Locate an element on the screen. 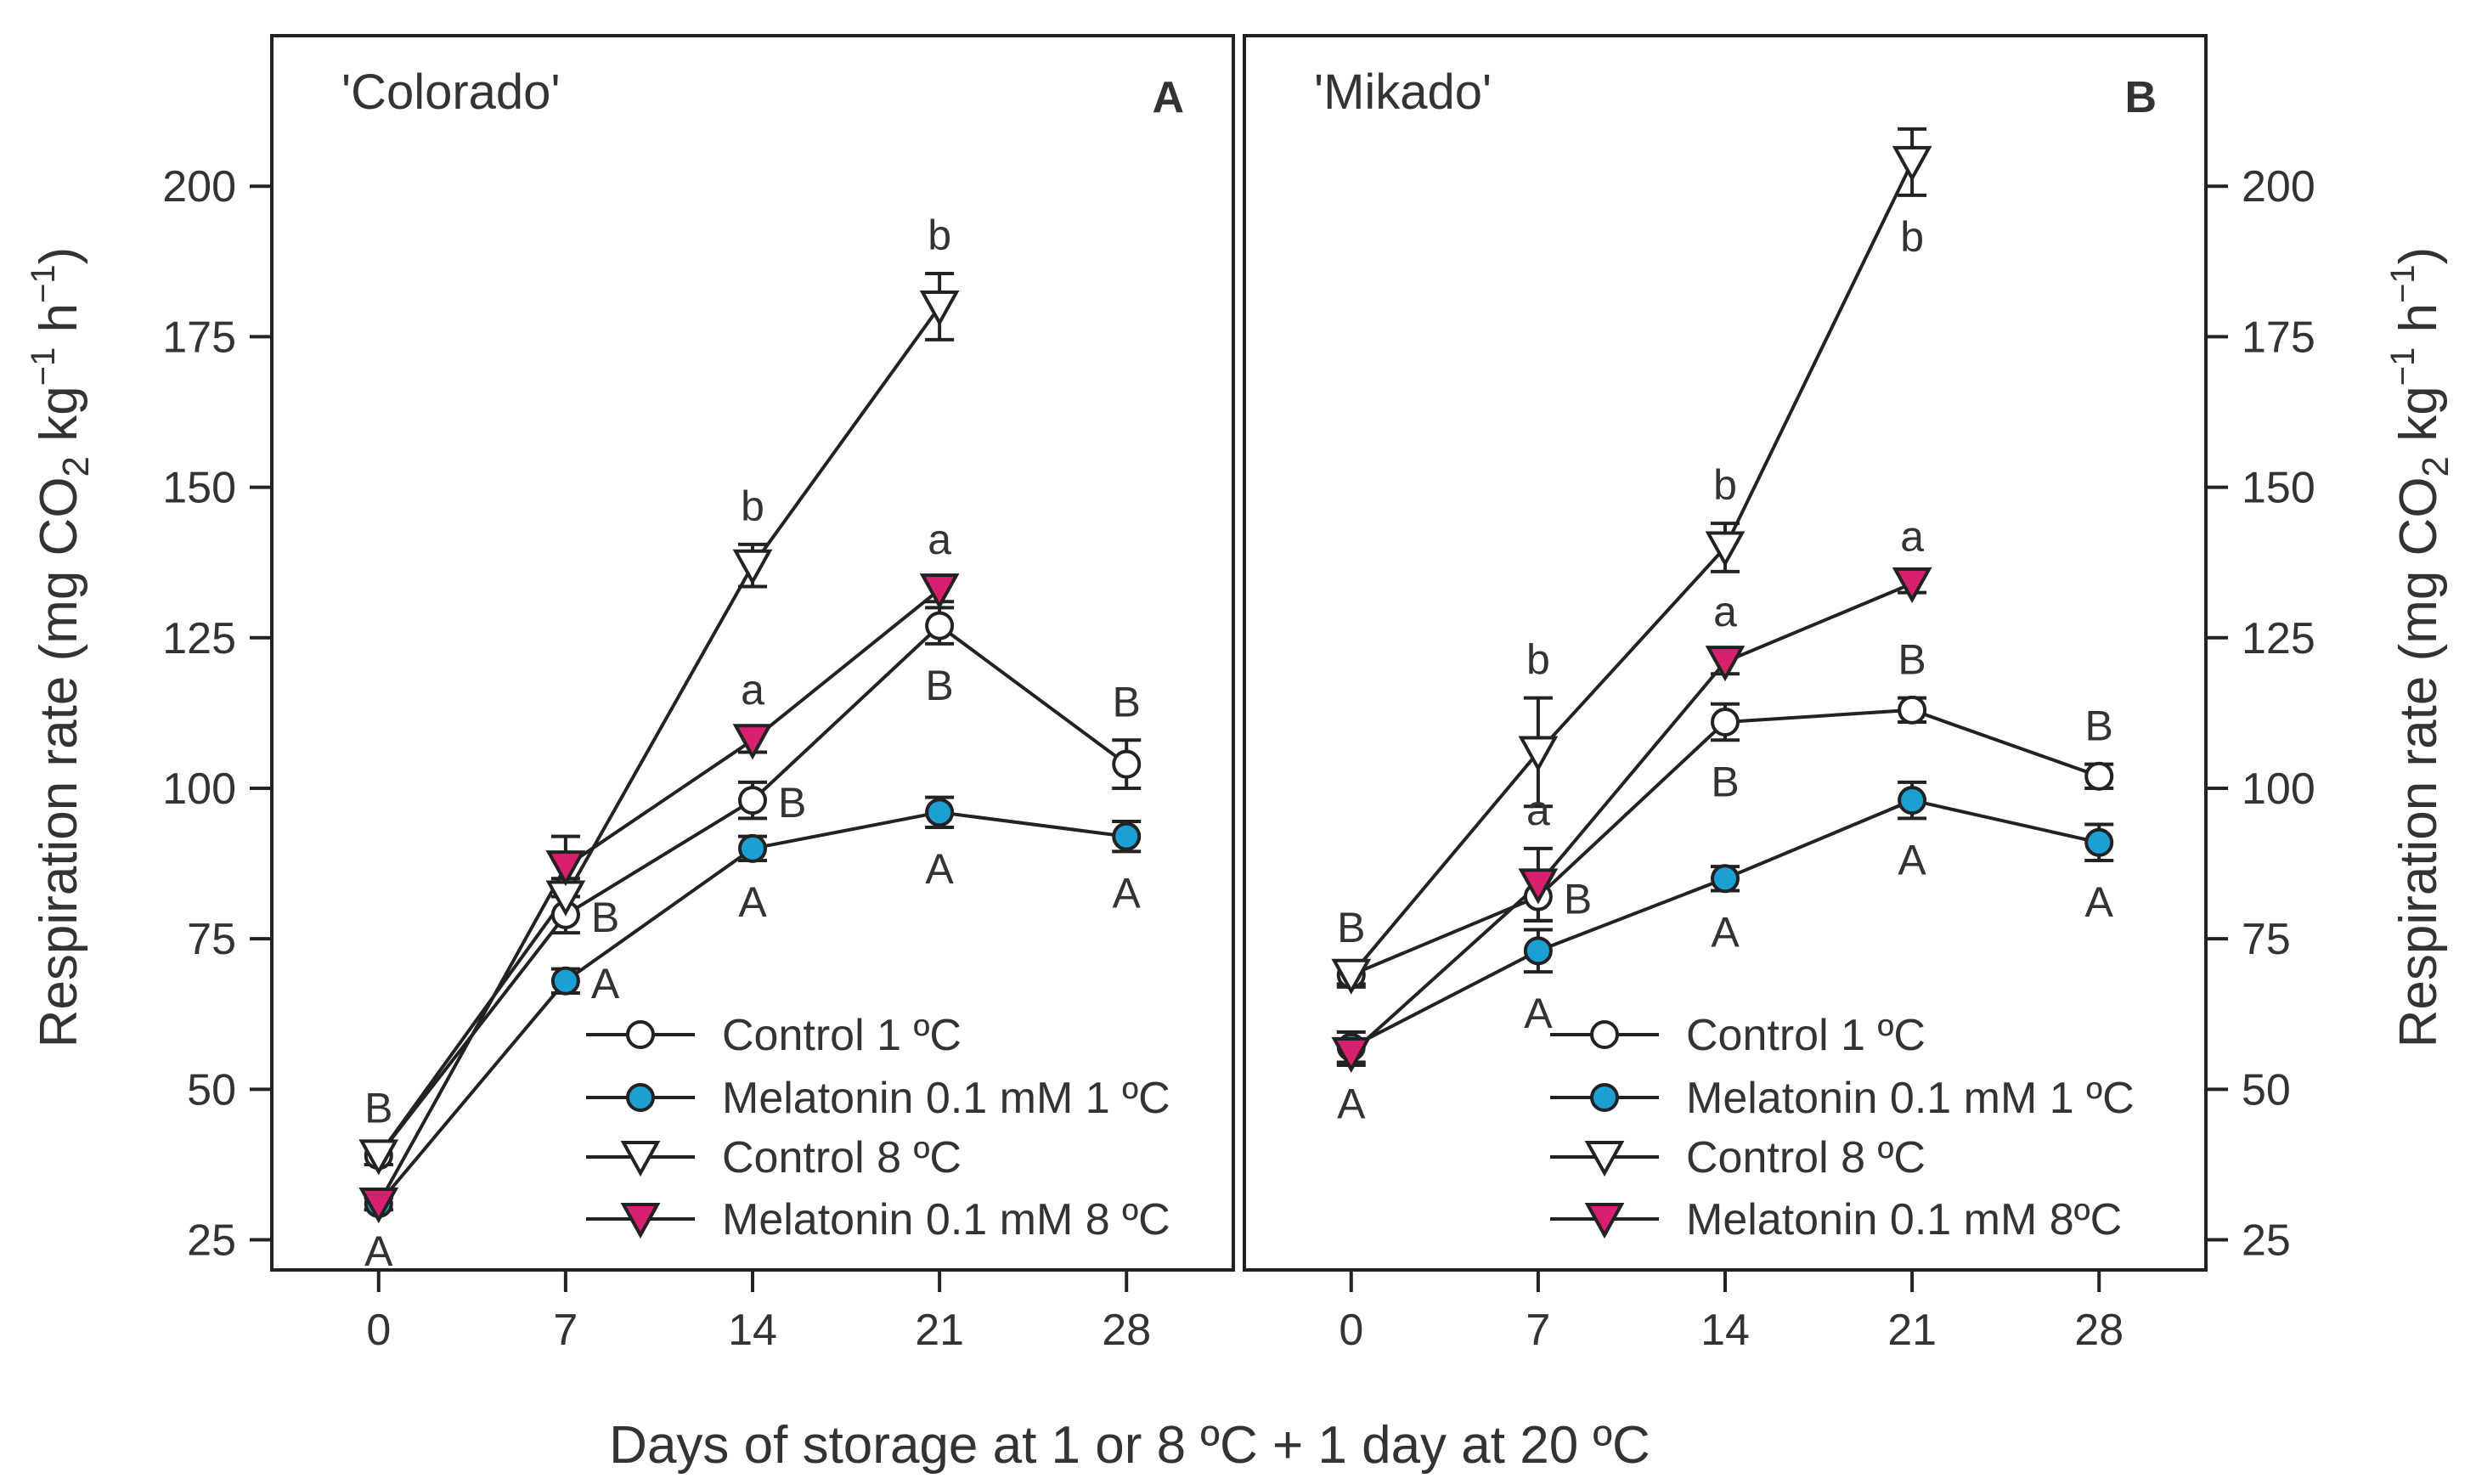 Image resolution: width=2476 pixels, height=1484 pixels. x-tick-label: 21 is located at coordinates (939, 1330).